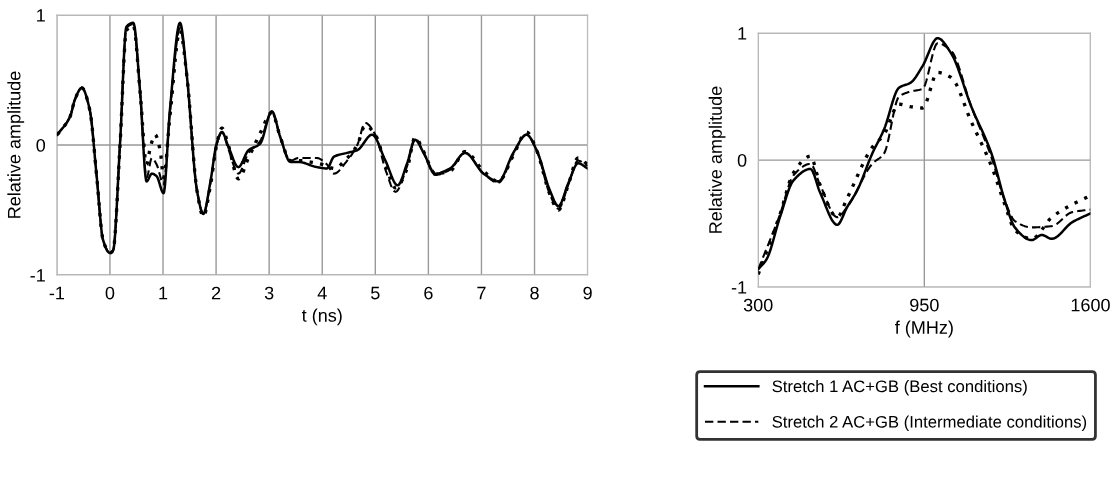 The height and width of the screenshot is (501, 1115). I want to click on x-tick-label: 5, so click(375, 293).